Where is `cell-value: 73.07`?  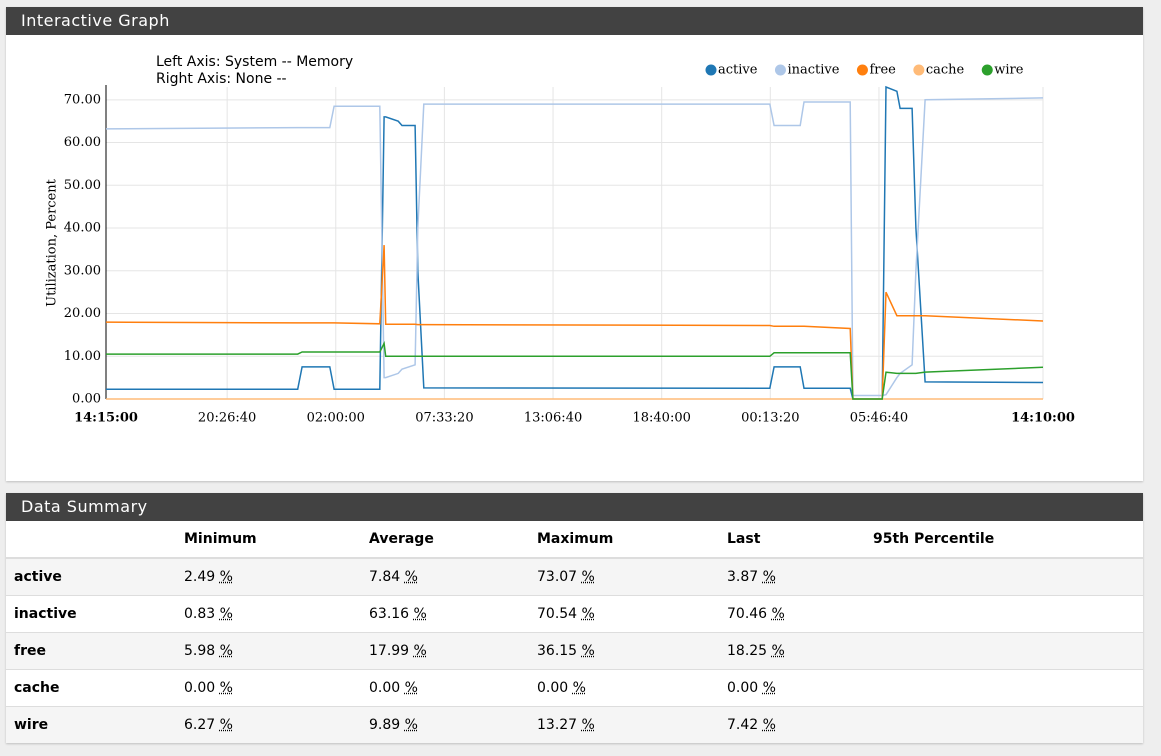 cell-value: 73.07 is located at coordinates (557, 577).